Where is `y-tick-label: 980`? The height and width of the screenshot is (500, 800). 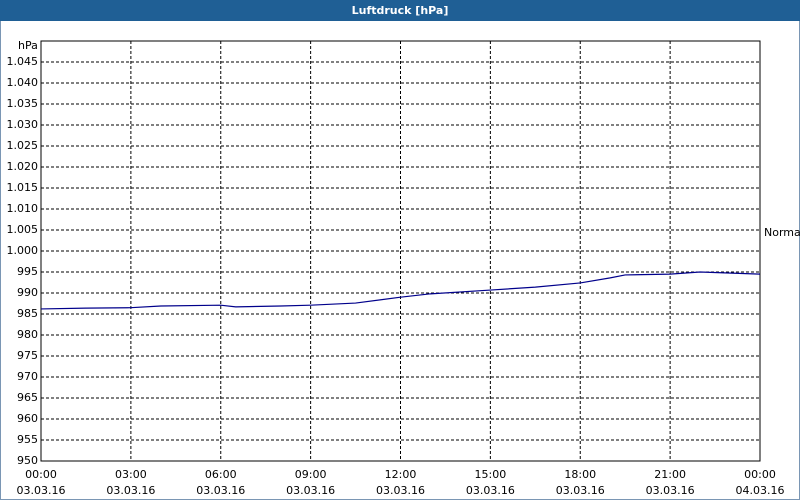
y-tick-label: 980 is located at coordinates (27, 334).